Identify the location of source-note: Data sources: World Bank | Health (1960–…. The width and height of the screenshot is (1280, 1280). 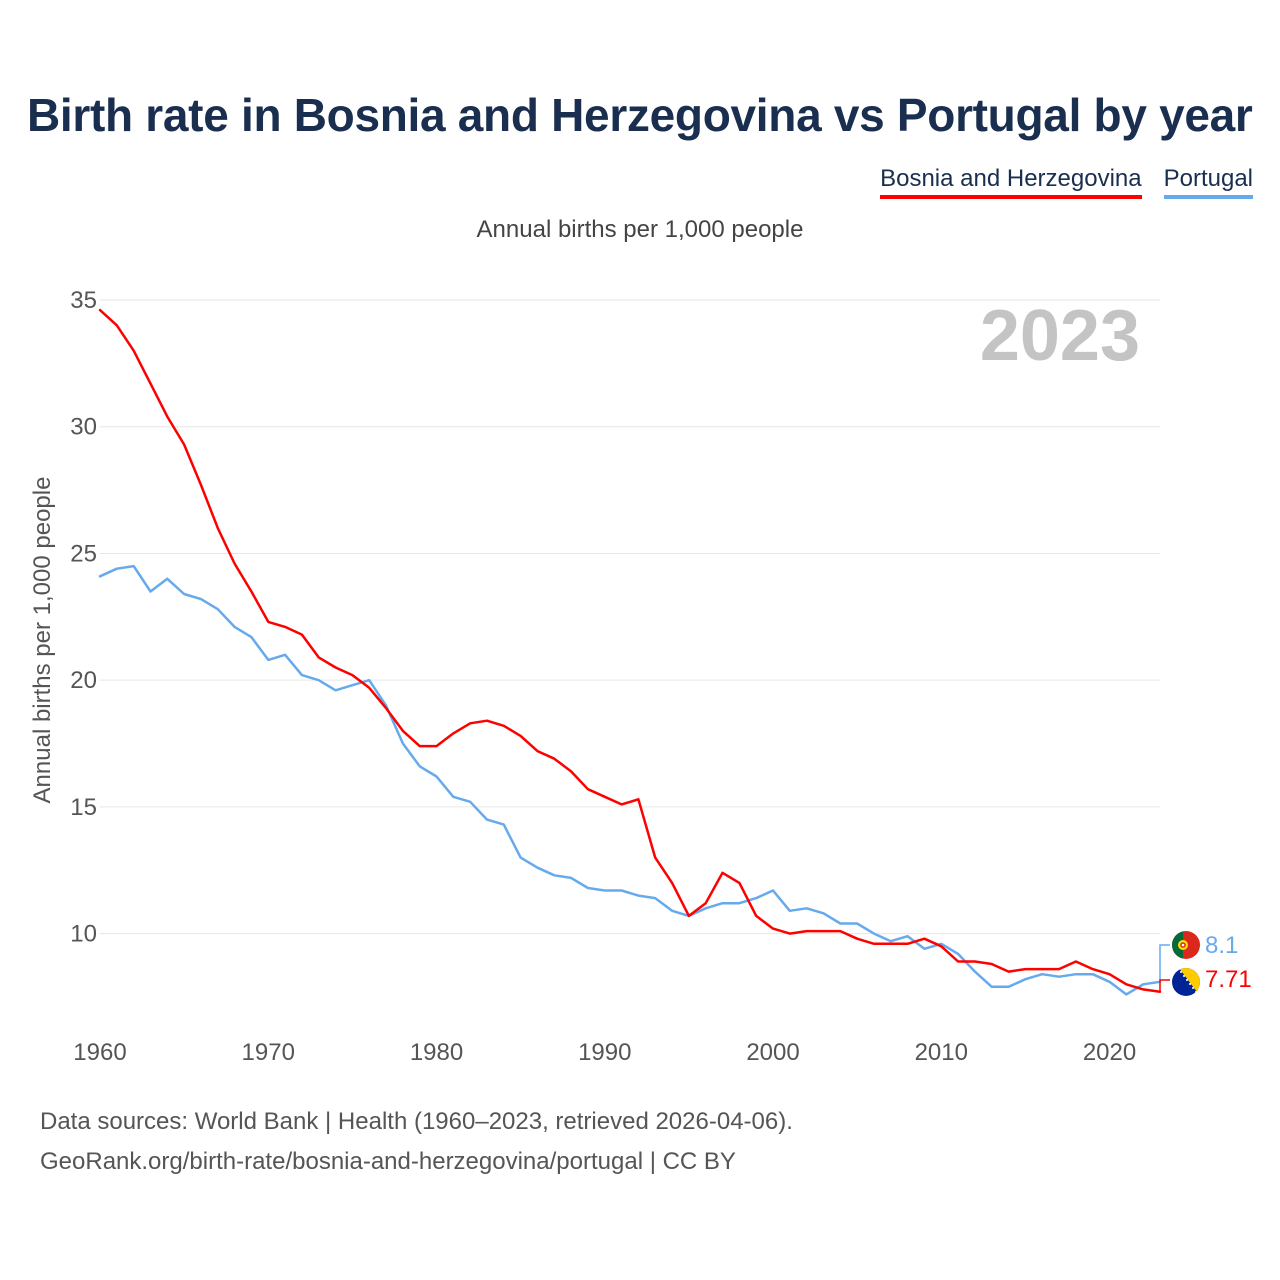
(416, 1121).